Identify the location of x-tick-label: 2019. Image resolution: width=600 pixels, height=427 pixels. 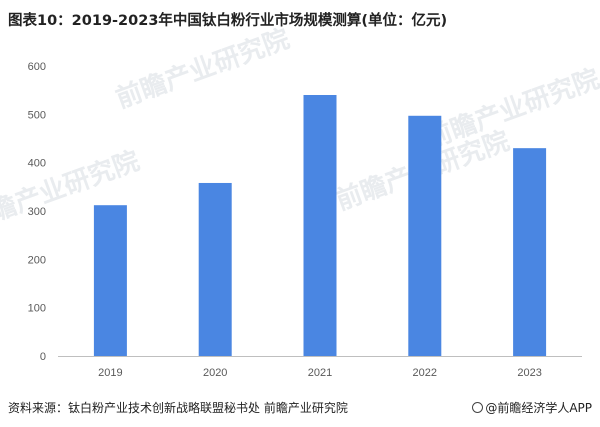
(110, 373).